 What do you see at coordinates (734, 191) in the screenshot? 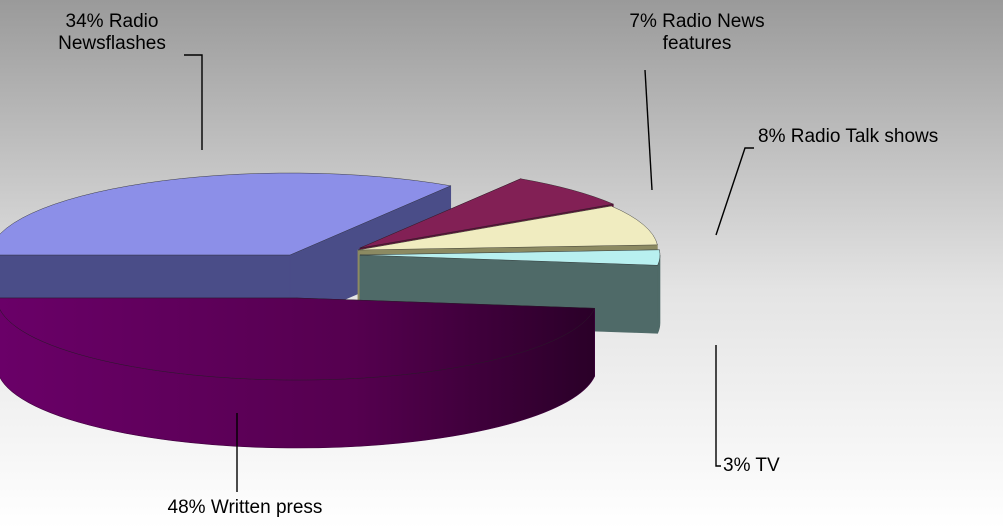
I see `leader-line-talk` at bounding box center [734, 191].